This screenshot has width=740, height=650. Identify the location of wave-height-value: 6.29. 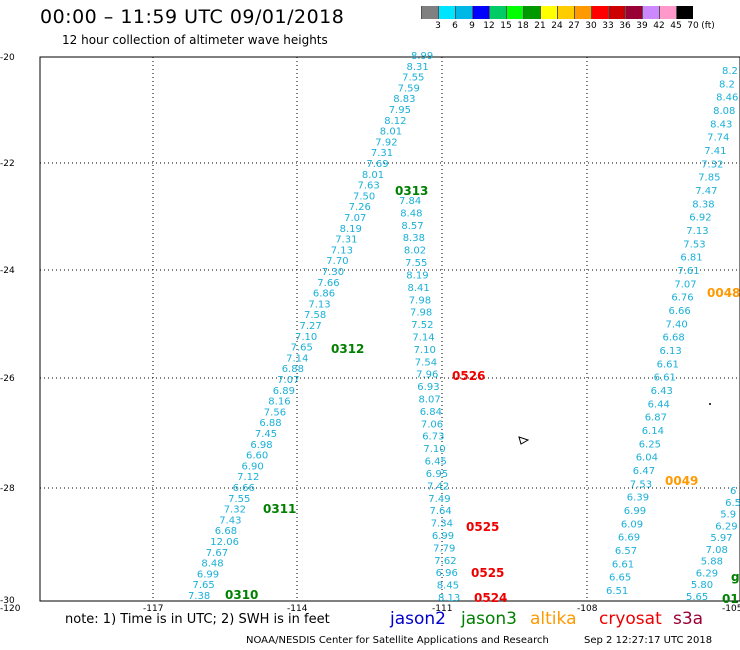
(726, 526).